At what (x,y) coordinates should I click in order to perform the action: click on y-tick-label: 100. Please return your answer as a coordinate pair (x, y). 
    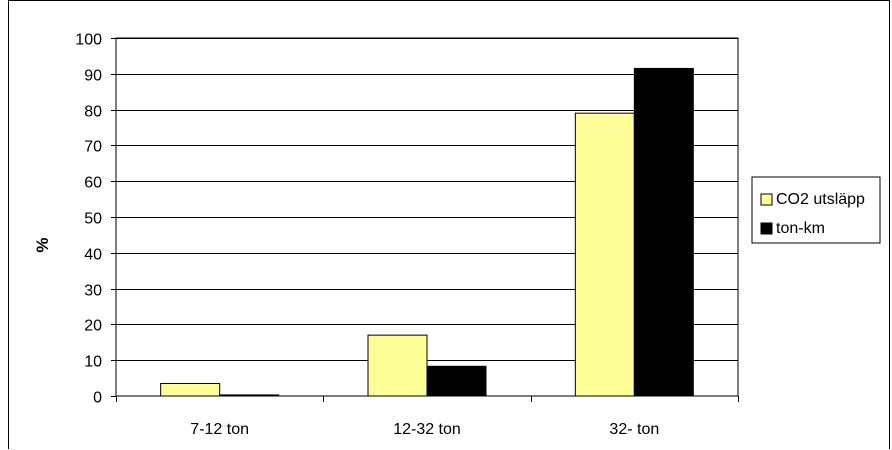
    Looking at the image, I should click on (88, 40).